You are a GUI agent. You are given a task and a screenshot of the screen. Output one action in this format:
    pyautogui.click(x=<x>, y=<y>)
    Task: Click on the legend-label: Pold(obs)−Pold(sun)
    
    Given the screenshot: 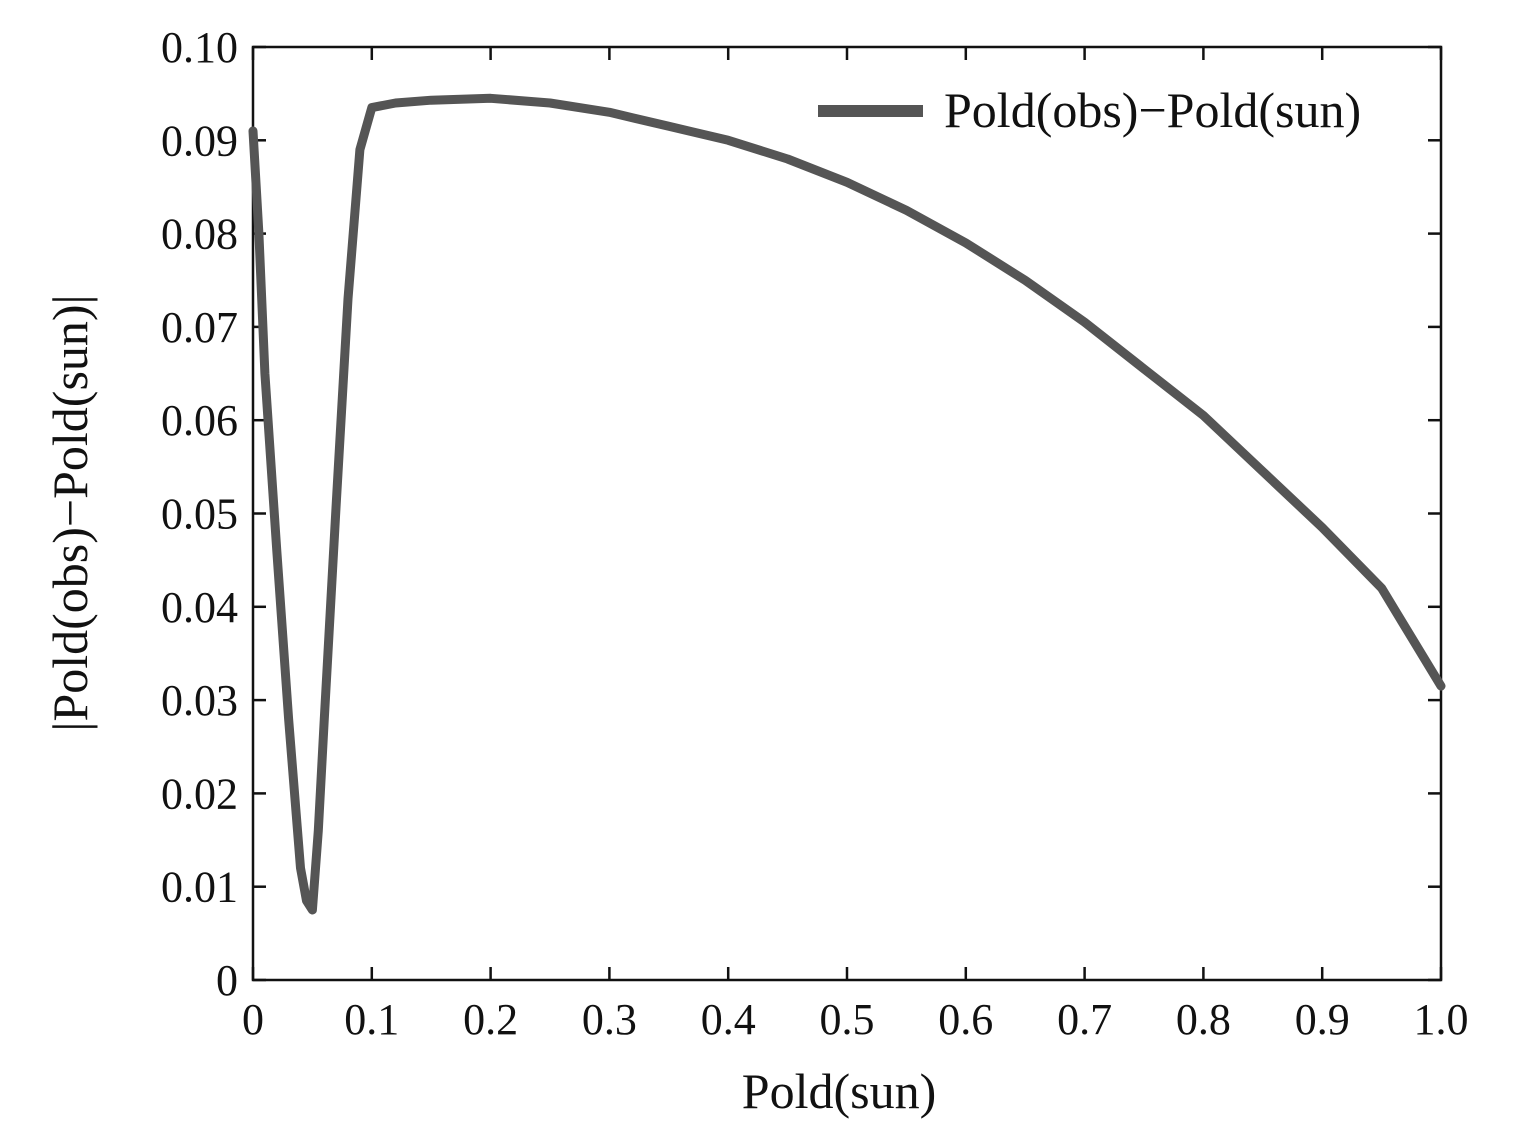 What is the action you would take?
    pyautogui.click(x=1152, y=110)
    